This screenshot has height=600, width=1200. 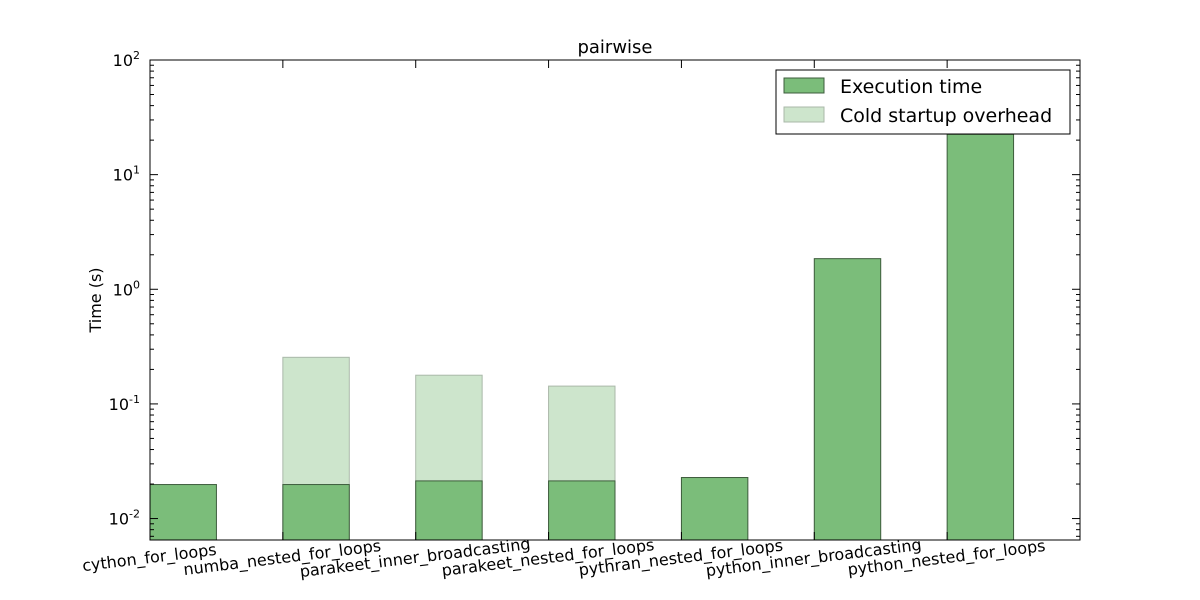 I want to click on y-tick-label: 10⁻², so click(x=124, y=518).